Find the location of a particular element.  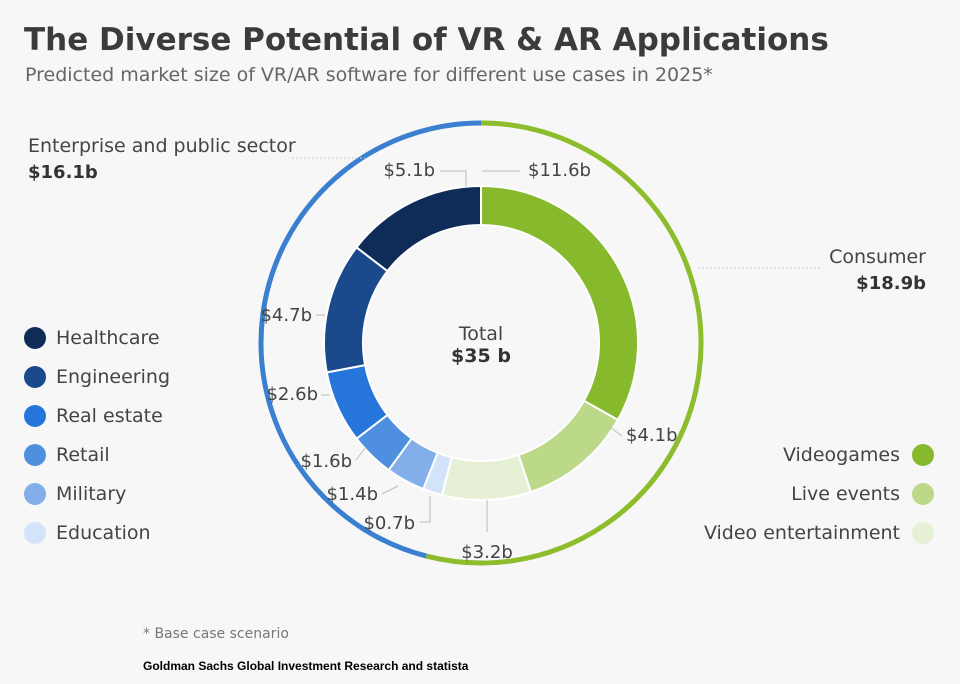

legend-item-education: Education is located at coordinates (97, 532).